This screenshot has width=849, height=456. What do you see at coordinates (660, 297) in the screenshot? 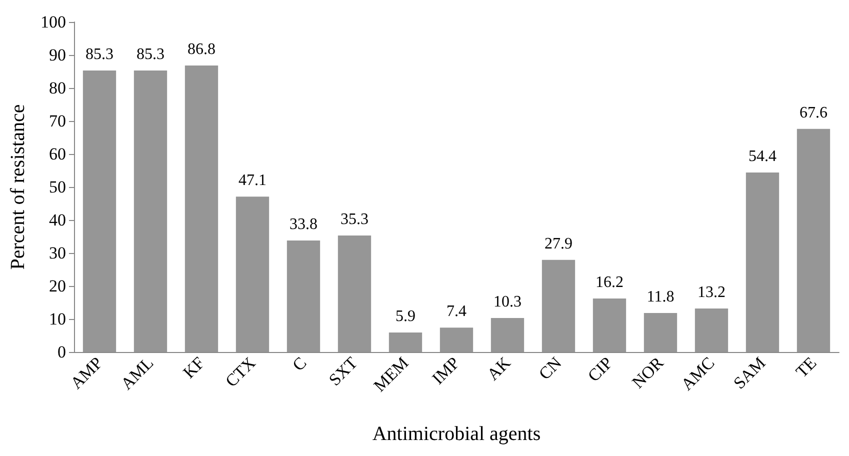
I see `data-label: 11.8` at bounding box center [660, 297].